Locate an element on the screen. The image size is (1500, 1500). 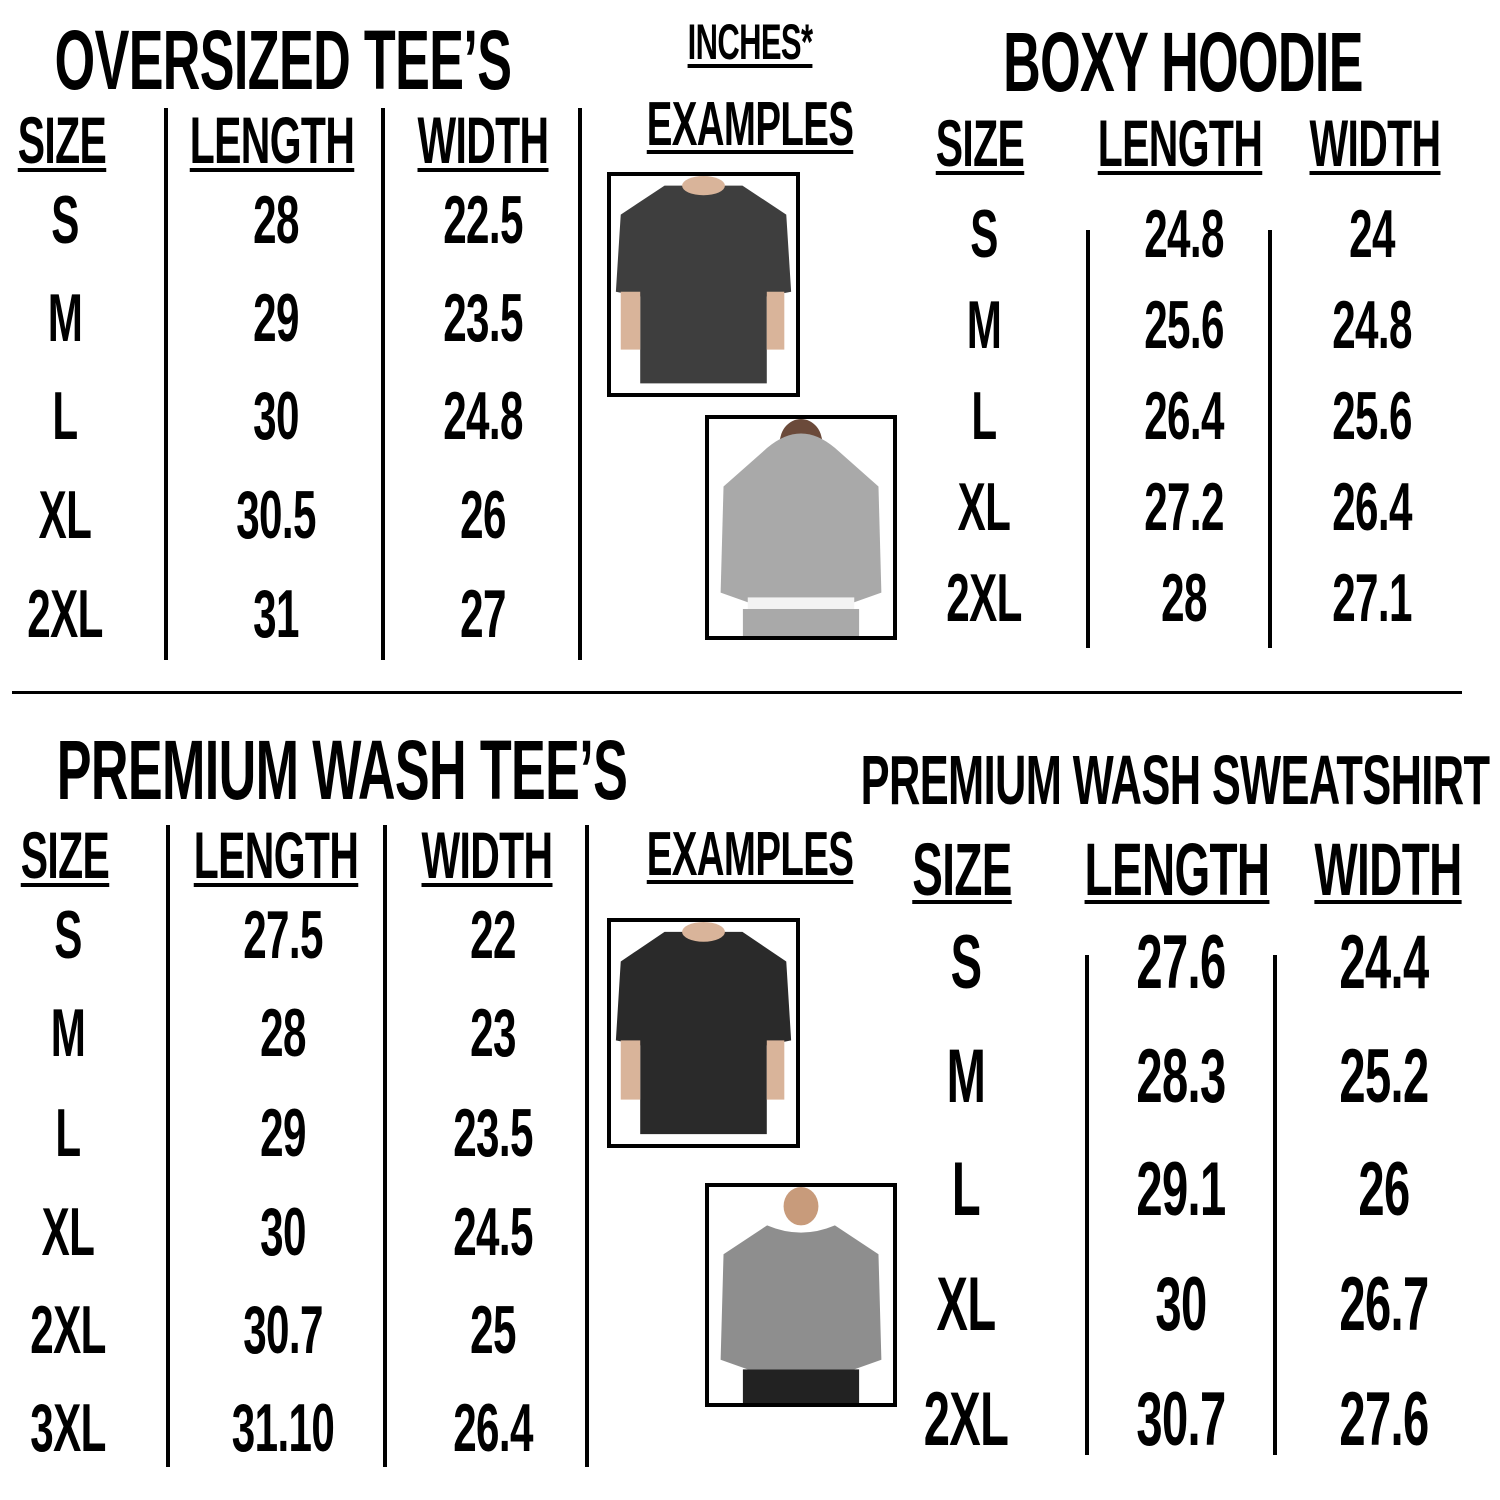
oversized-tees-width-cell: 22.5 is located at coordinates (483, 220).